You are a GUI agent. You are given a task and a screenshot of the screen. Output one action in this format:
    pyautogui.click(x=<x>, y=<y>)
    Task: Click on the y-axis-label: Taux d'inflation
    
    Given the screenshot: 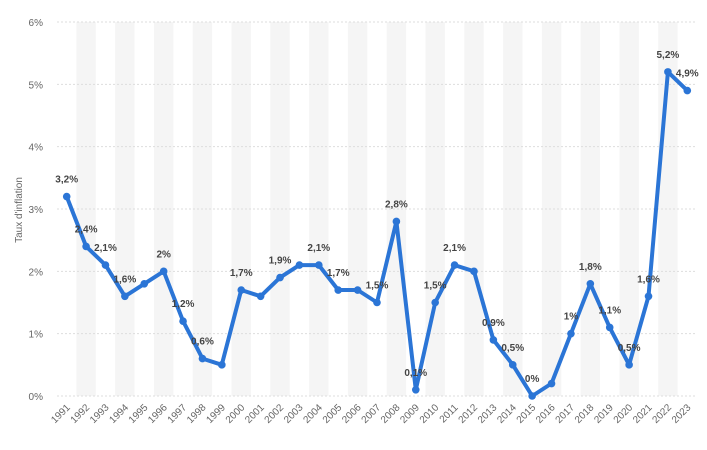 What is the action you would take?
    pyautogui.click(x=19, y=210)
    